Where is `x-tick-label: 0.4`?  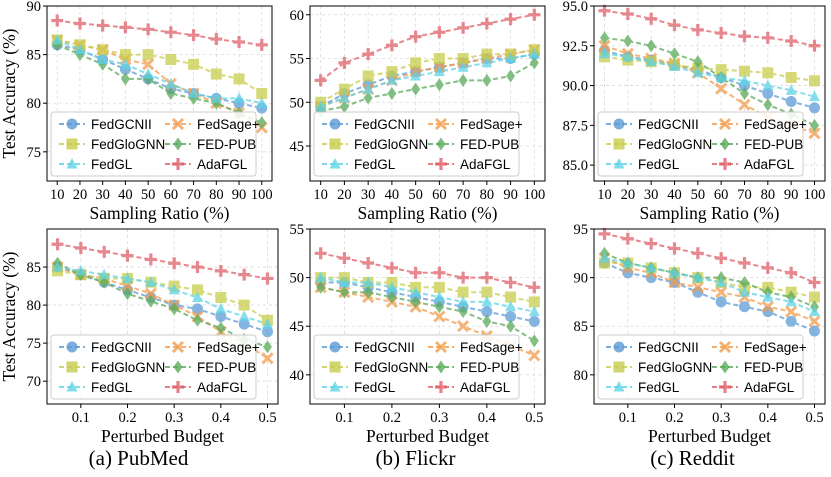
x-tick-label: 0.4 is located at coordinates (221, 418).